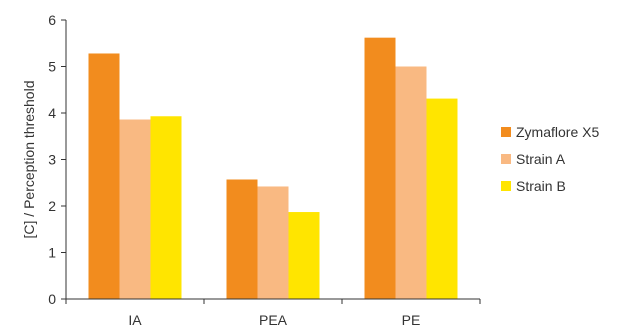 The height and width of the screenshot is (331, 625). Describe the element at coordinates (166, 207) in the screenshot. I see `bar-ia-strain-b` at that location.